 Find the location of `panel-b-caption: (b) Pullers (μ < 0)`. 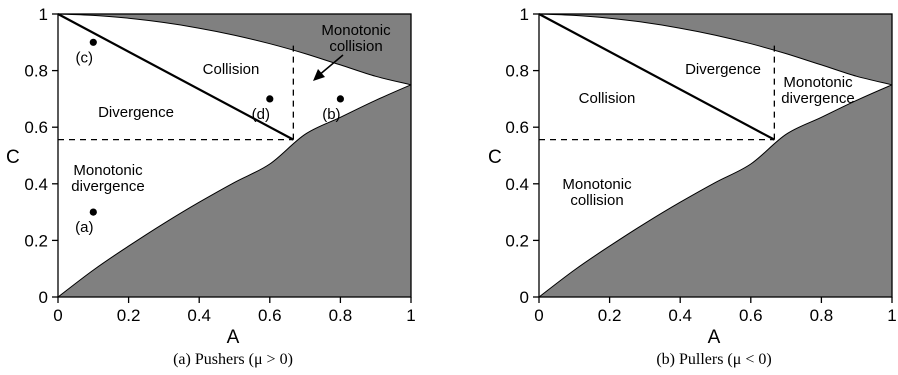

panel-b-caption: (b) Pullers (μ < 0) is located at coordinates (713, 359).